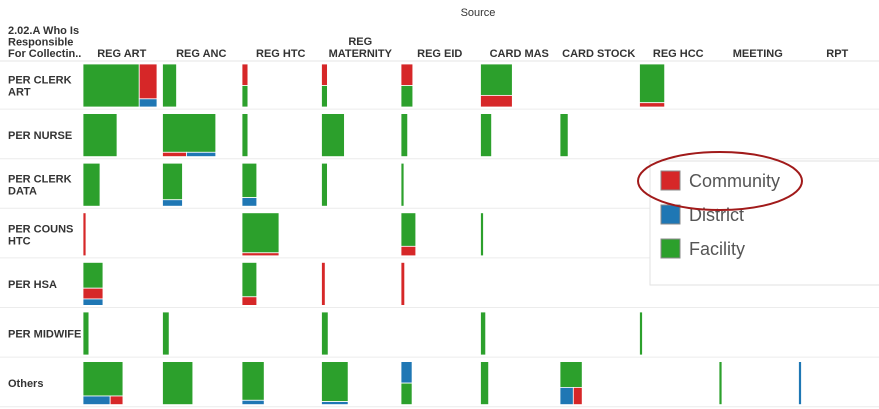 The width and height of the screenshot is (879, 409). Describe the element at coordinates (837, 54) in the screenshot. I see `column-header-rpt: RPT` at that location.